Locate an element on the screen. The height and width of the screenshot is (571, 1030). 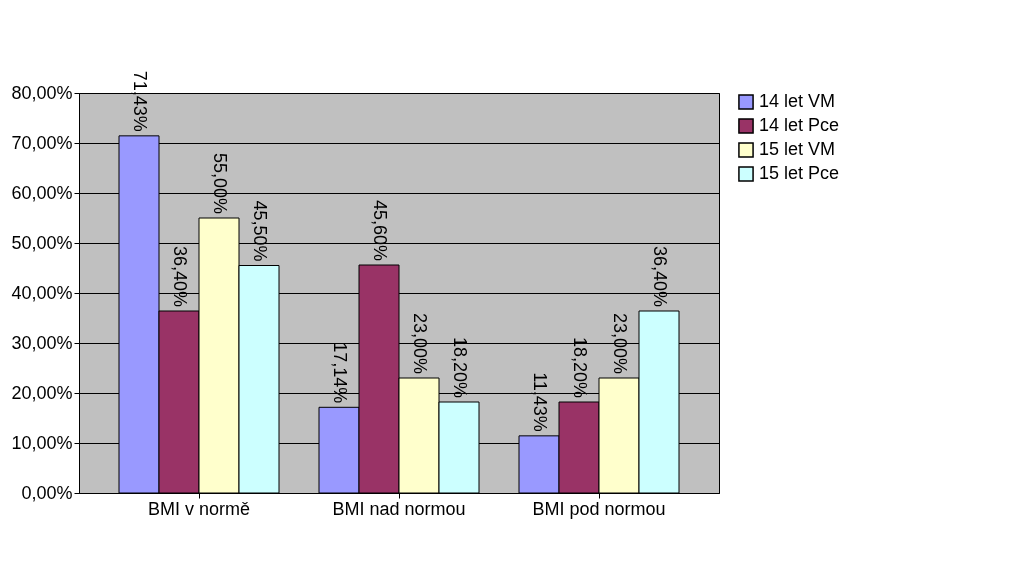
y-tick-label: 80,00% is located at coordinates (42, 92).